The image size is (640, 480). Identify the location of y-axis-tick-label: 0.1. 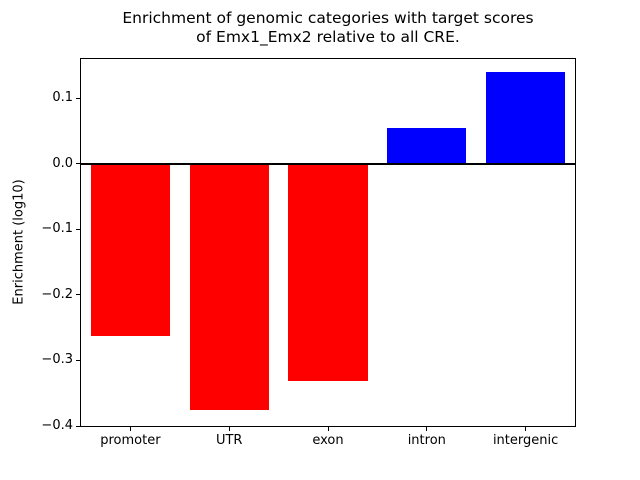
(62, 98).